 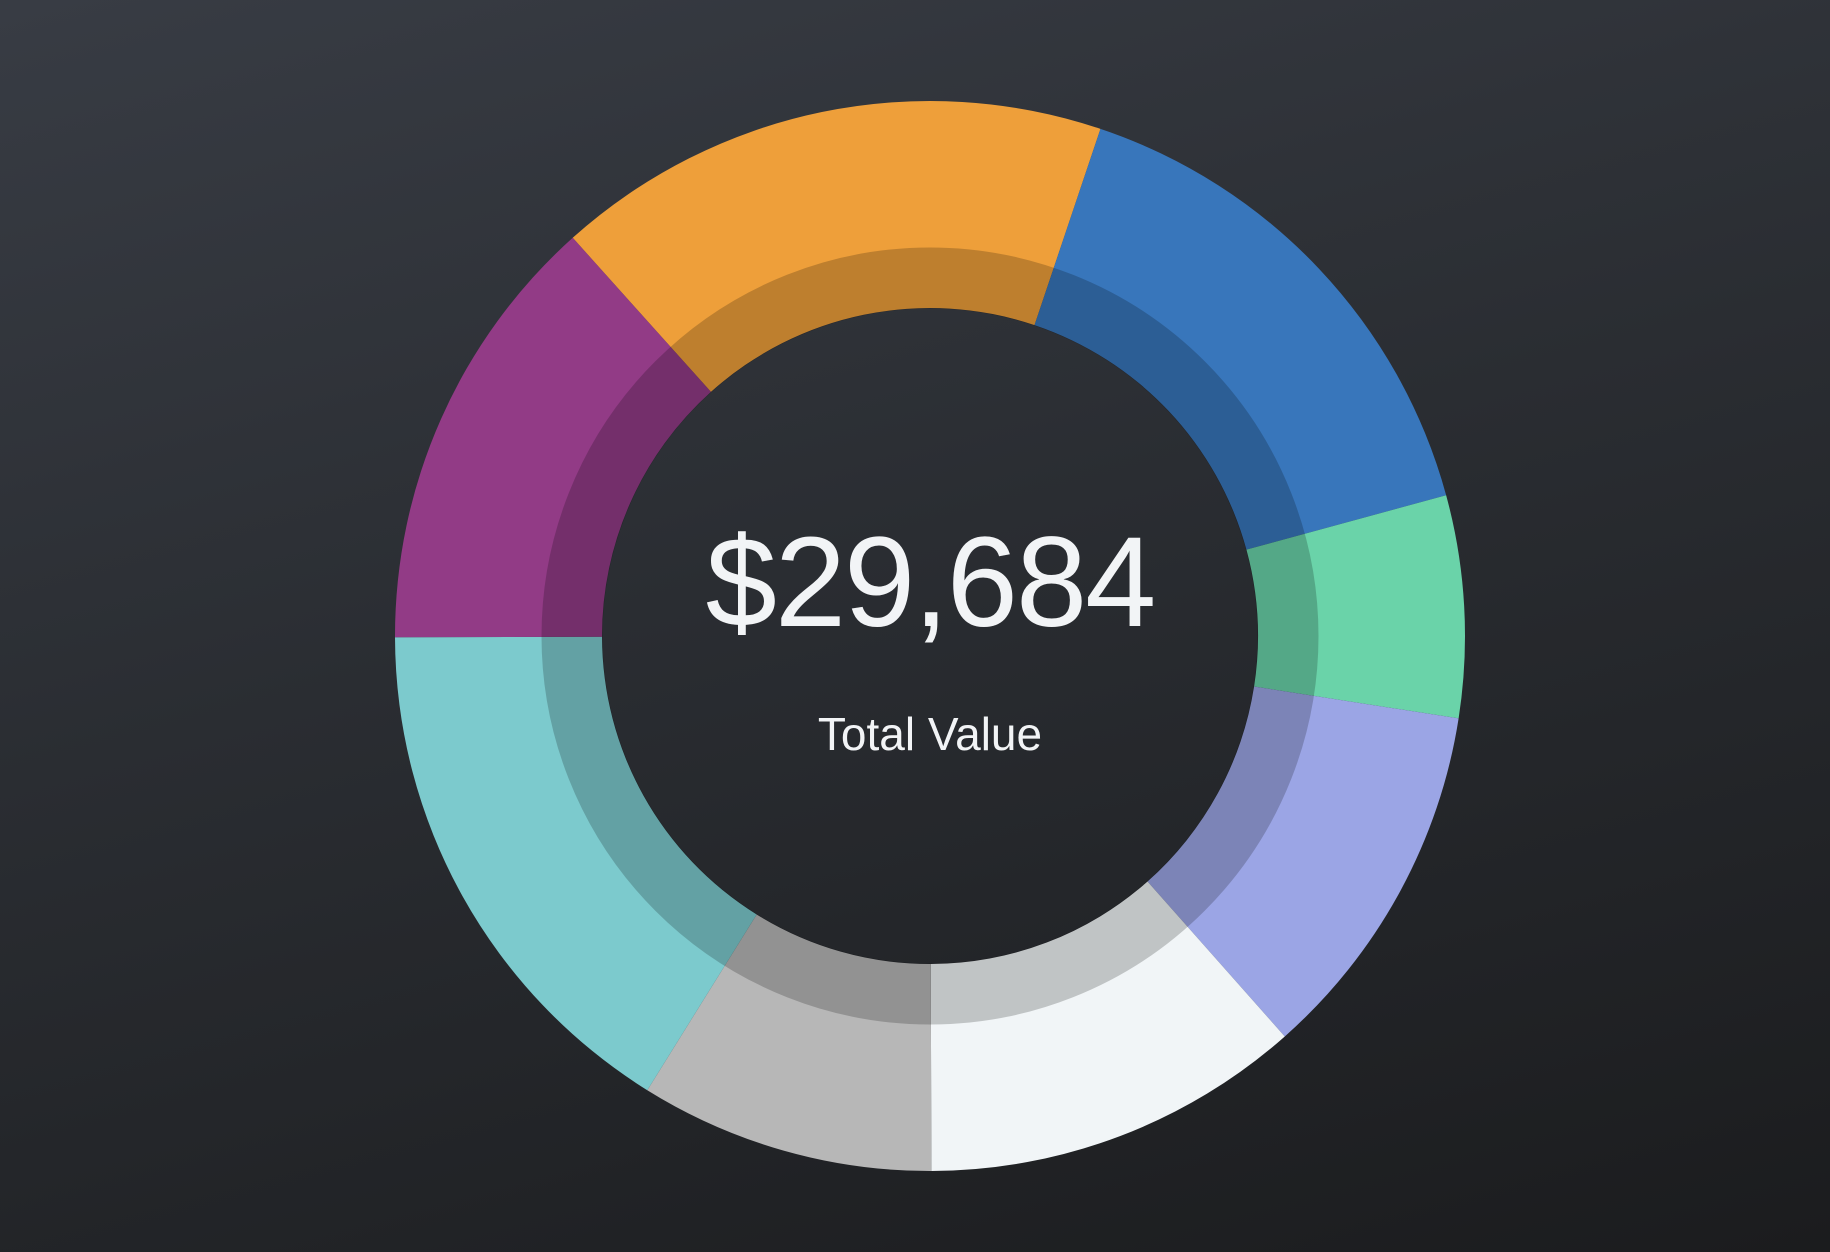 What do you see at coordinates (930, 582) in the screenshot?
I see `total-value: $29,684` at bounding box center [930, 582].